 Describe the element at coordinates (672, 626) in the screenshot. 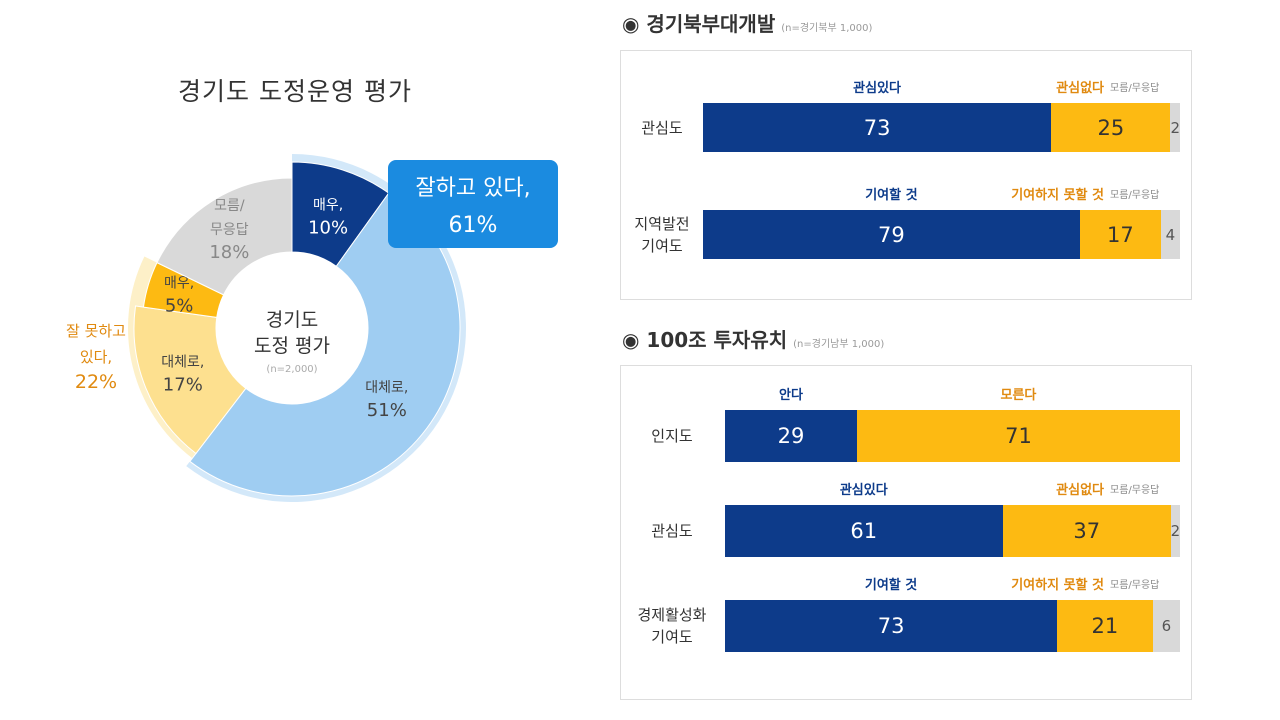

I see `row-label: 경제활성화 기여도` at that location.